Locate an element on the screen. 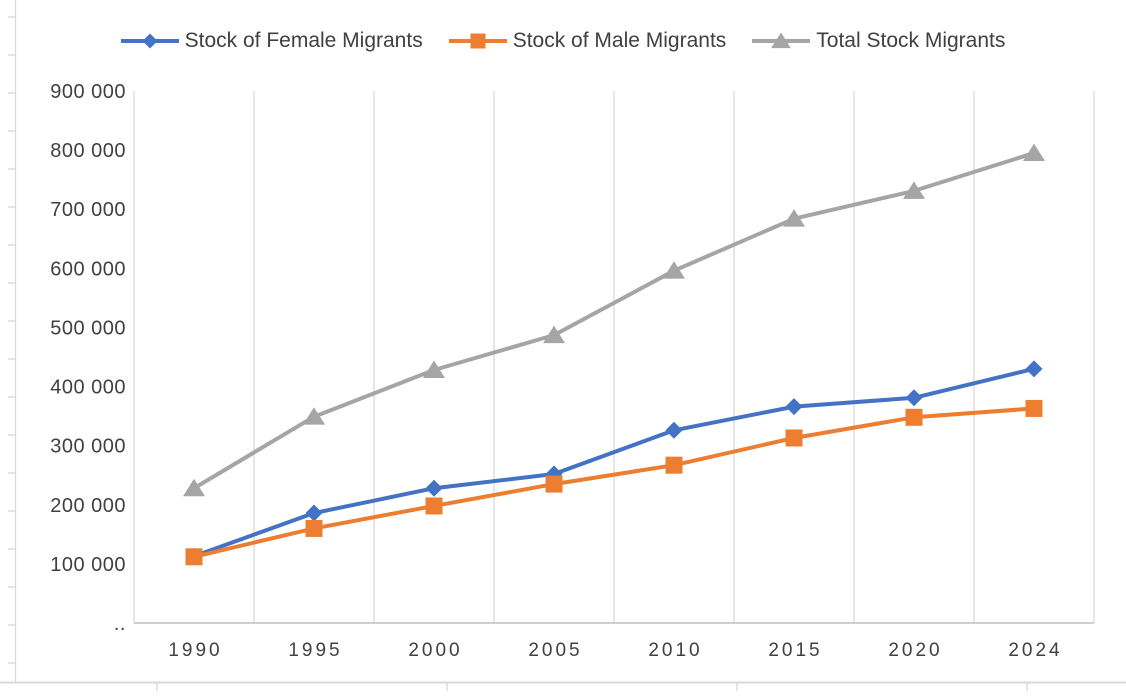 This screenshot has width=1126, height=700. legend-item-stock-of-female-migrants: Stock of Female Migrants is located at coordinates (271, 41).